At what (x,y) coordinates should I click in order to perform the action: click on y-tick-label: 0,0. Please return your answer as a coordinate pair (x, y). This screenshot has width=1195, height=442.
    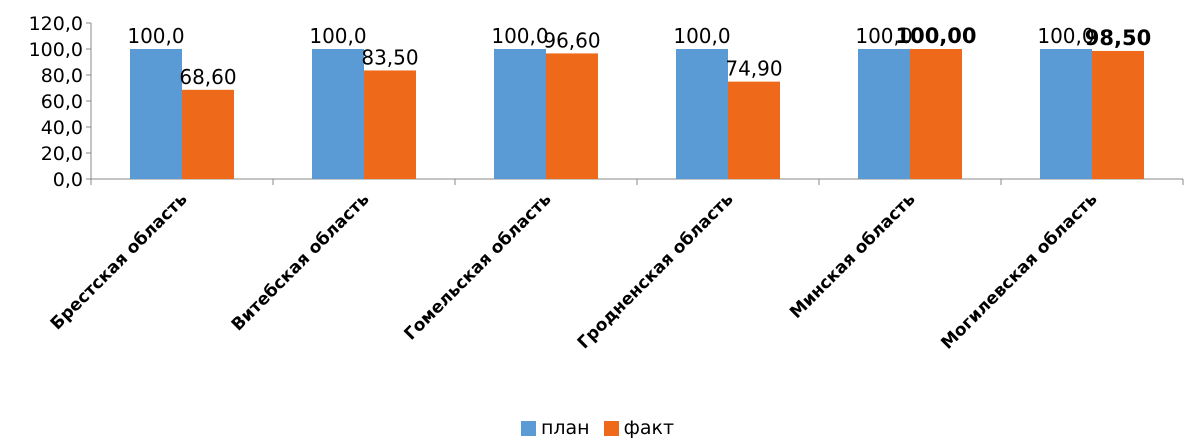
    Looking at the image, I should click on (68, 180).